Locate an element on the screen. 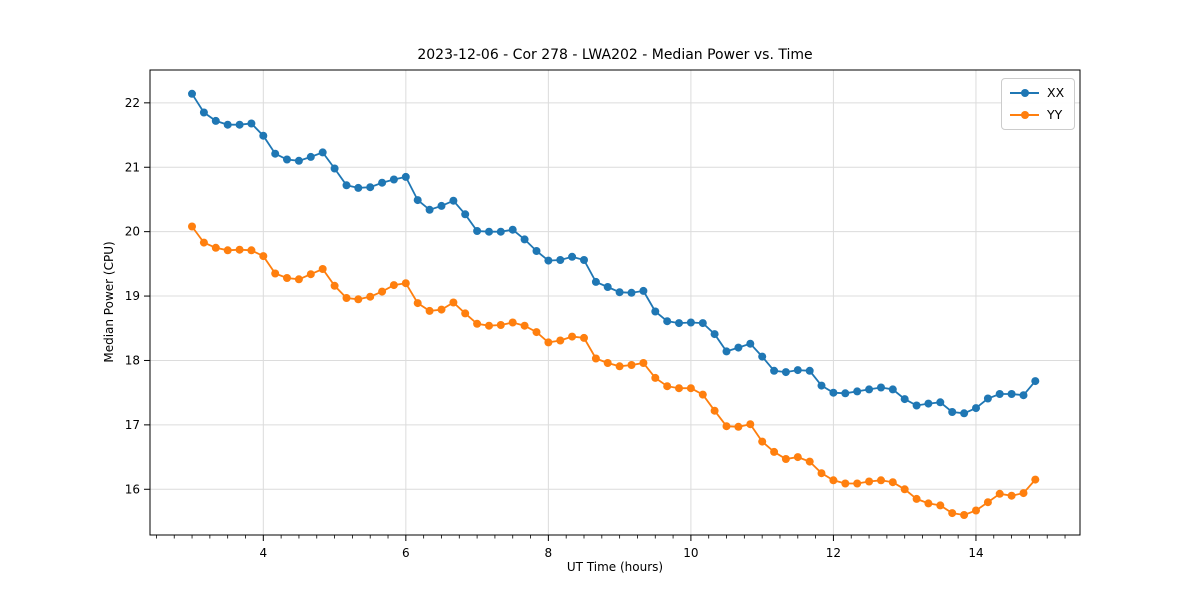 The height and width of the screenshot is (600, 1200). legend-item-yy: YY is located at coordinates (1037, 115).